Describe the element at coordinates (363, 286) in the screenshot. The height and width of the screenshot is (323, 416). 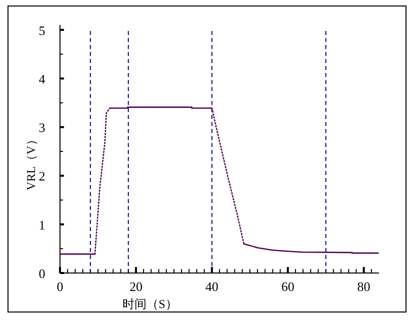
I see `x-tick-label: 80` at that location.